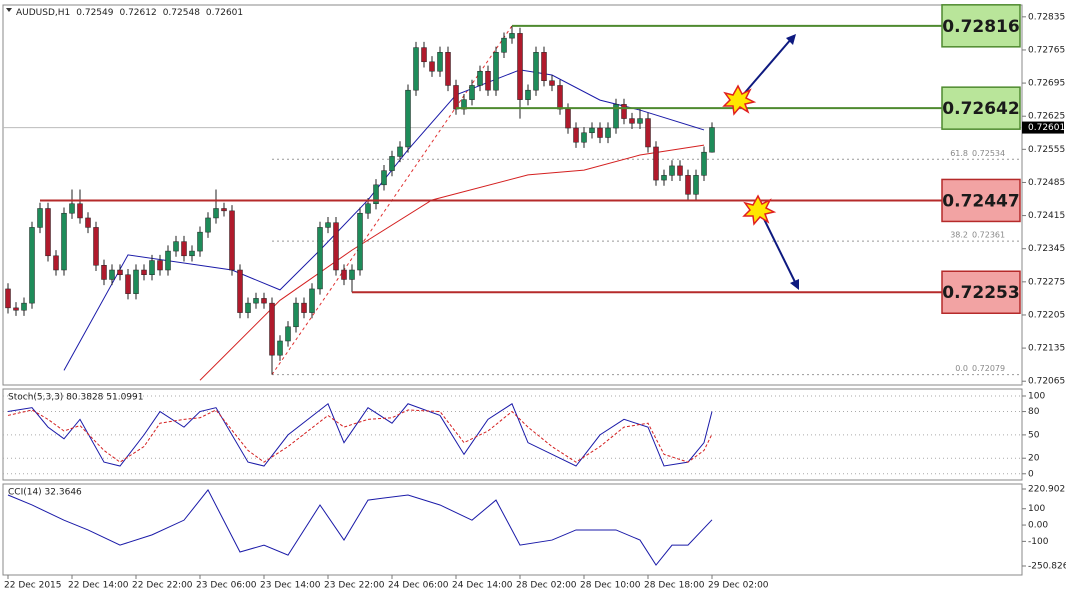 The width and height of the screenshot is (1066, 596). I want to click on x-tick-label: 22 Dec 2015, so click(33, 586).